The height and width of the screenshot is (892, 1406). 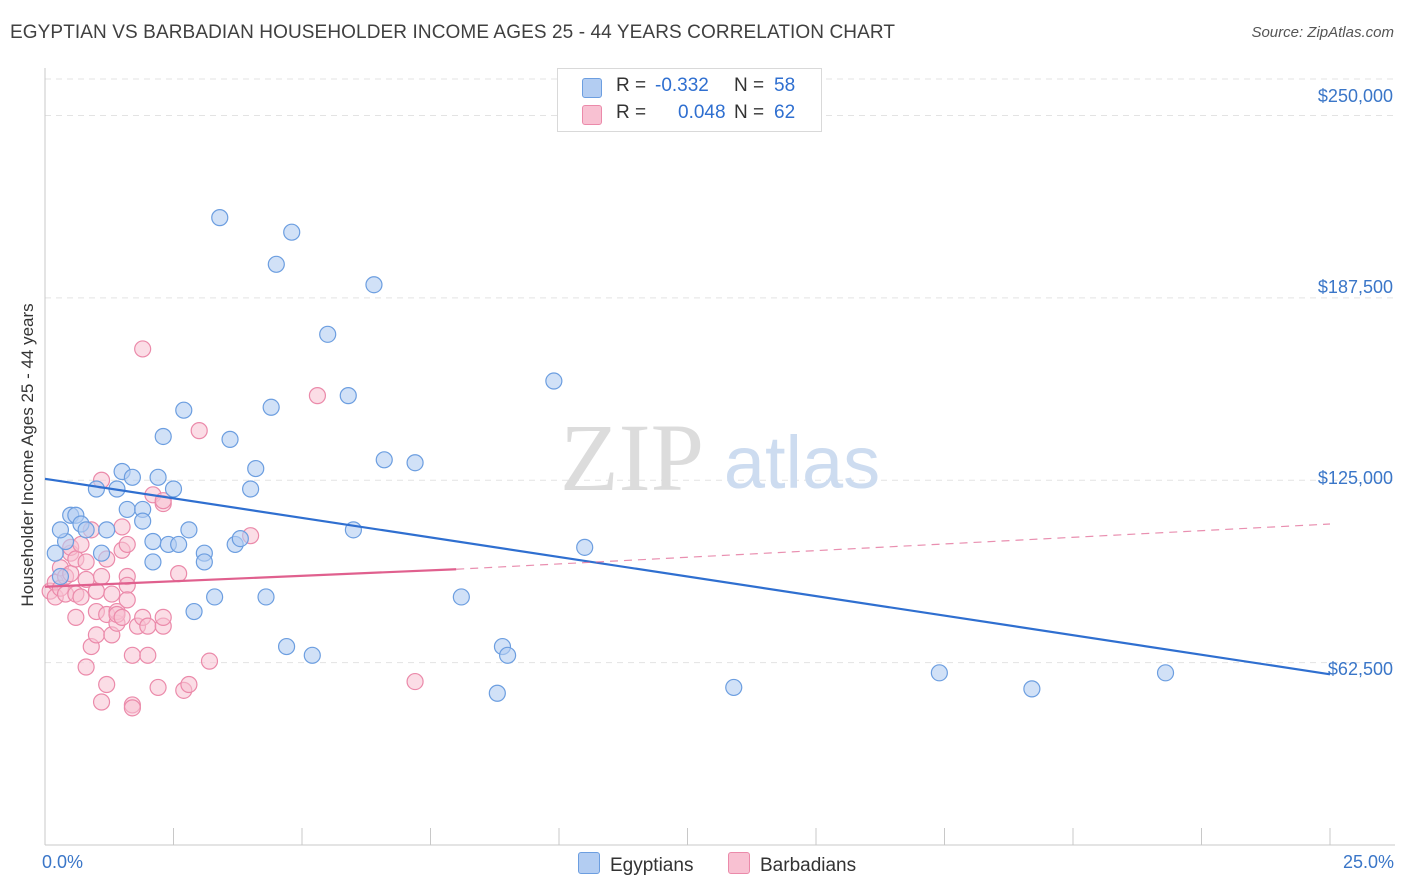 I want to click on watermark-atlas: atlas, so click(x=802, y=462).